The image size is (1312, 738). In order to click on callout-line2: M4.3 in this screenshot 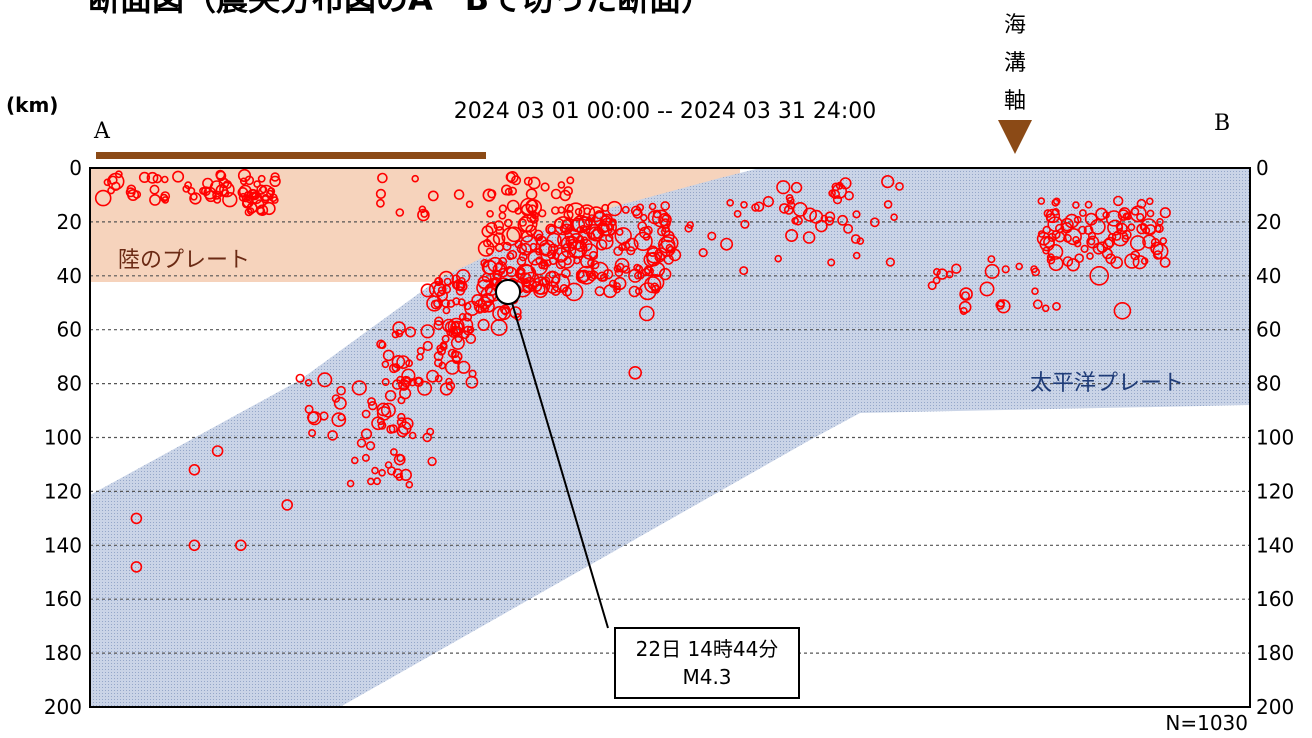, I will do `click(706, 677)`.